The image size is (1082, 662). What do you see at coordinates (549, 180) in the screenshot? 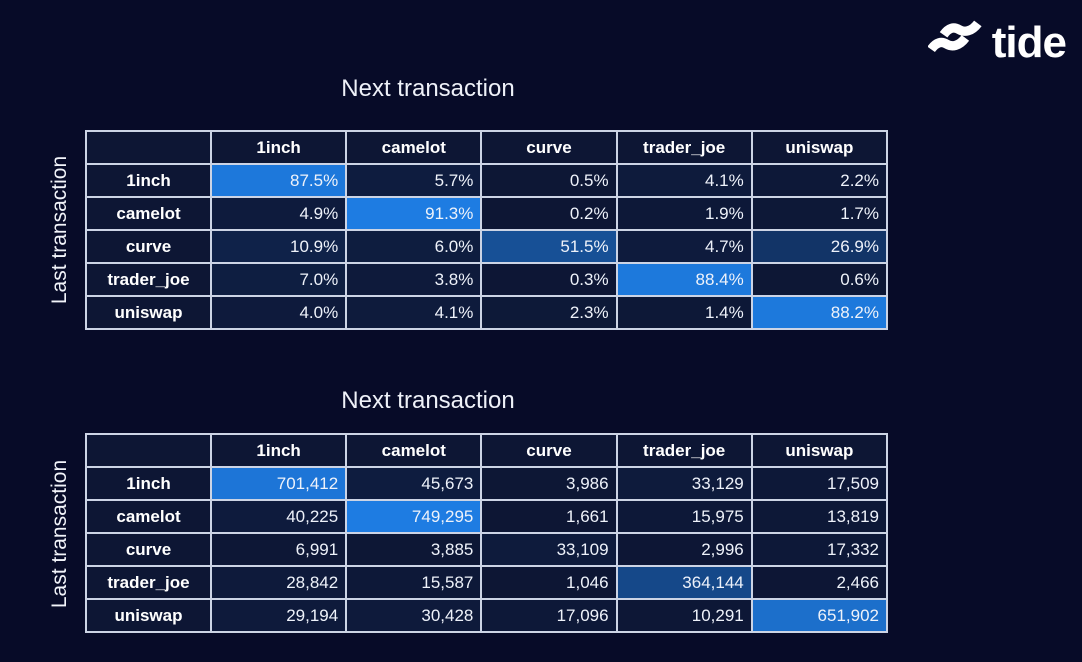
I see `heatmap-cell: 0.5%` at bounding box center [549, 180].